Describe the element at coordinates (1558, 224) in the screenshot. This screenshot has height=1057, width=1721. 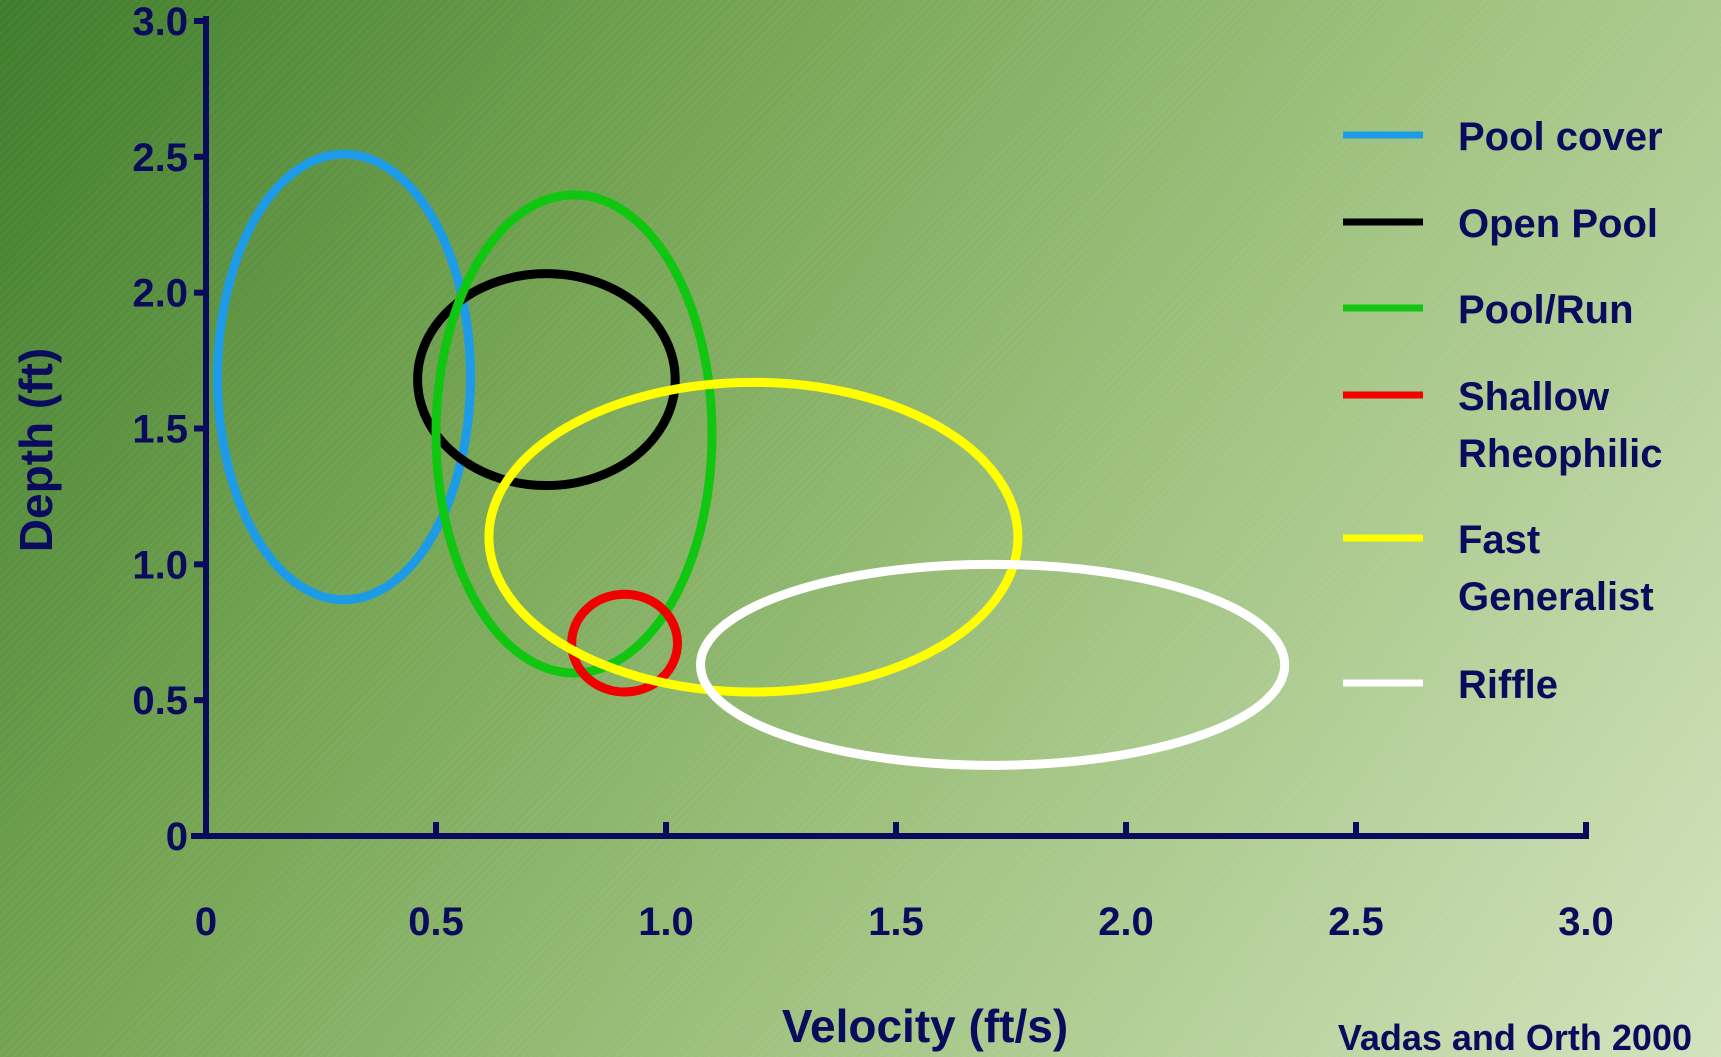
I see `legend-label-open-pool: Open Pool` at that location.